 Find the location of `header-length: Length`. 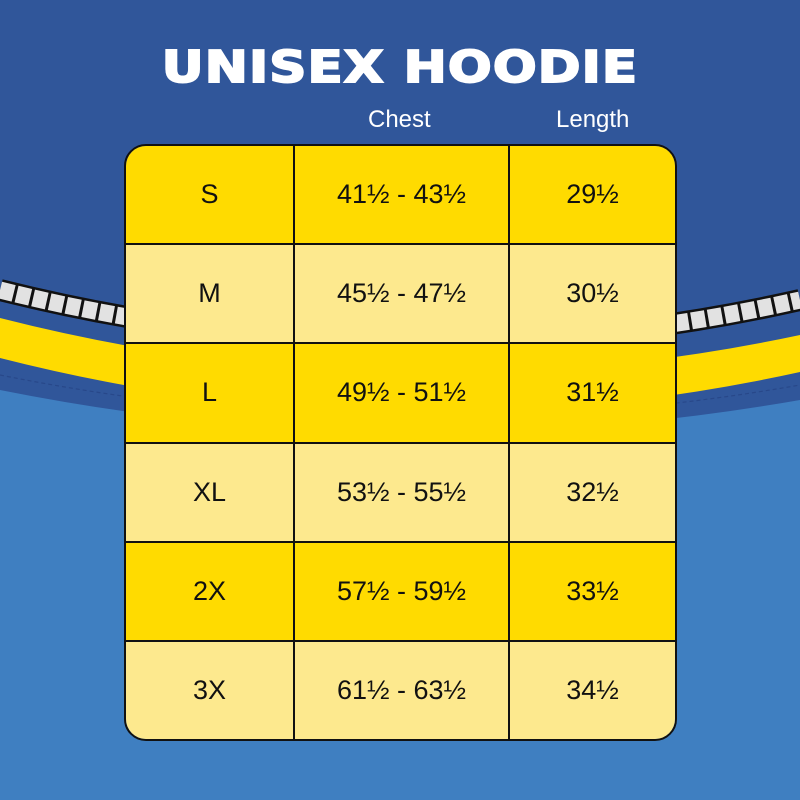

header-length: Length is located at coordinates (593, 119).